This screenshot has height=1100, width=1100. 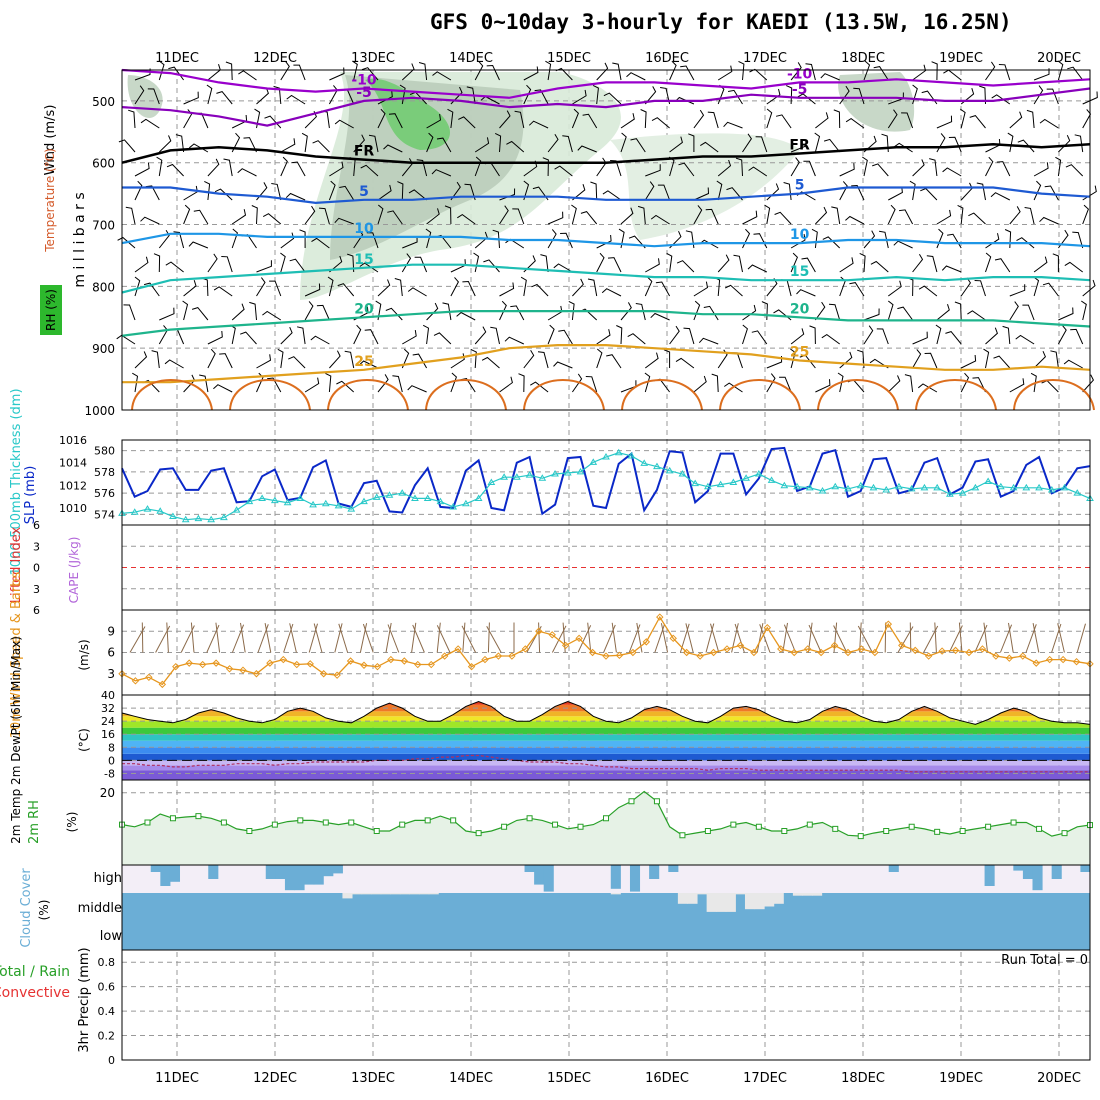 I want to click on thickness-tick-label: 576, so click(x=104, y=493).